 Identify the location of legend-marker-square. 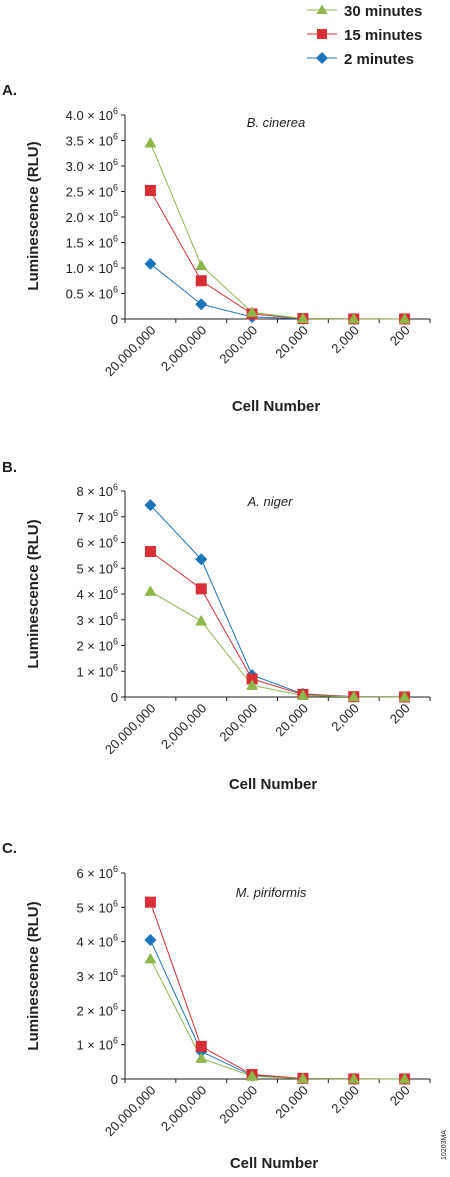
(322, 34).